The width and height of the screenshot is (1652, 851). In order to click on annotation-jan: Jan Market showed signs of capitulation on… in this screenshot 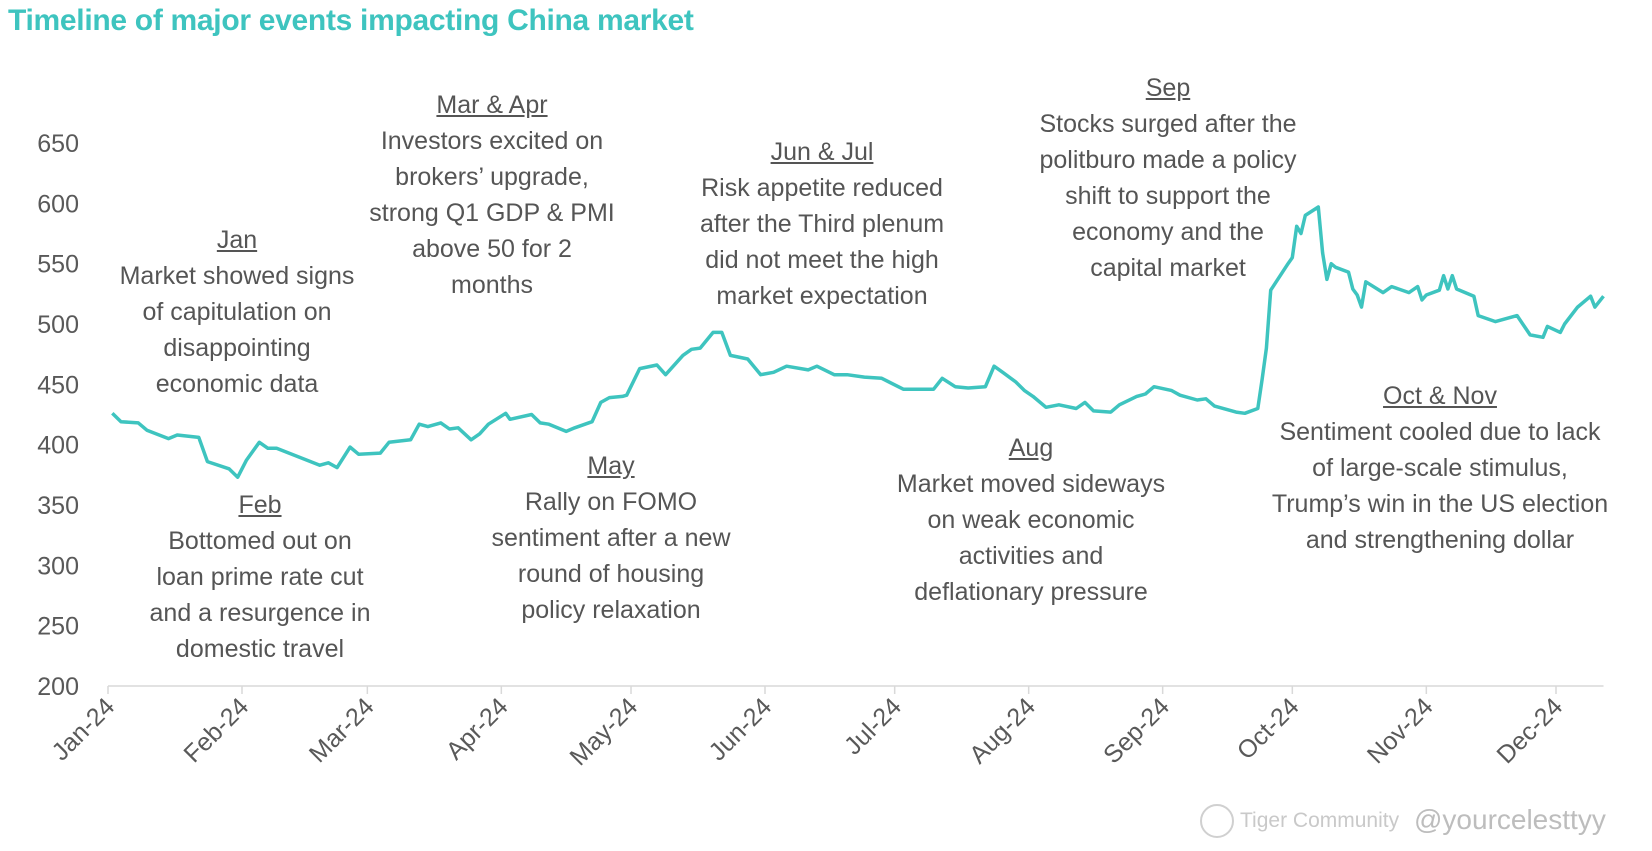, I will do `click(237, 312)`.